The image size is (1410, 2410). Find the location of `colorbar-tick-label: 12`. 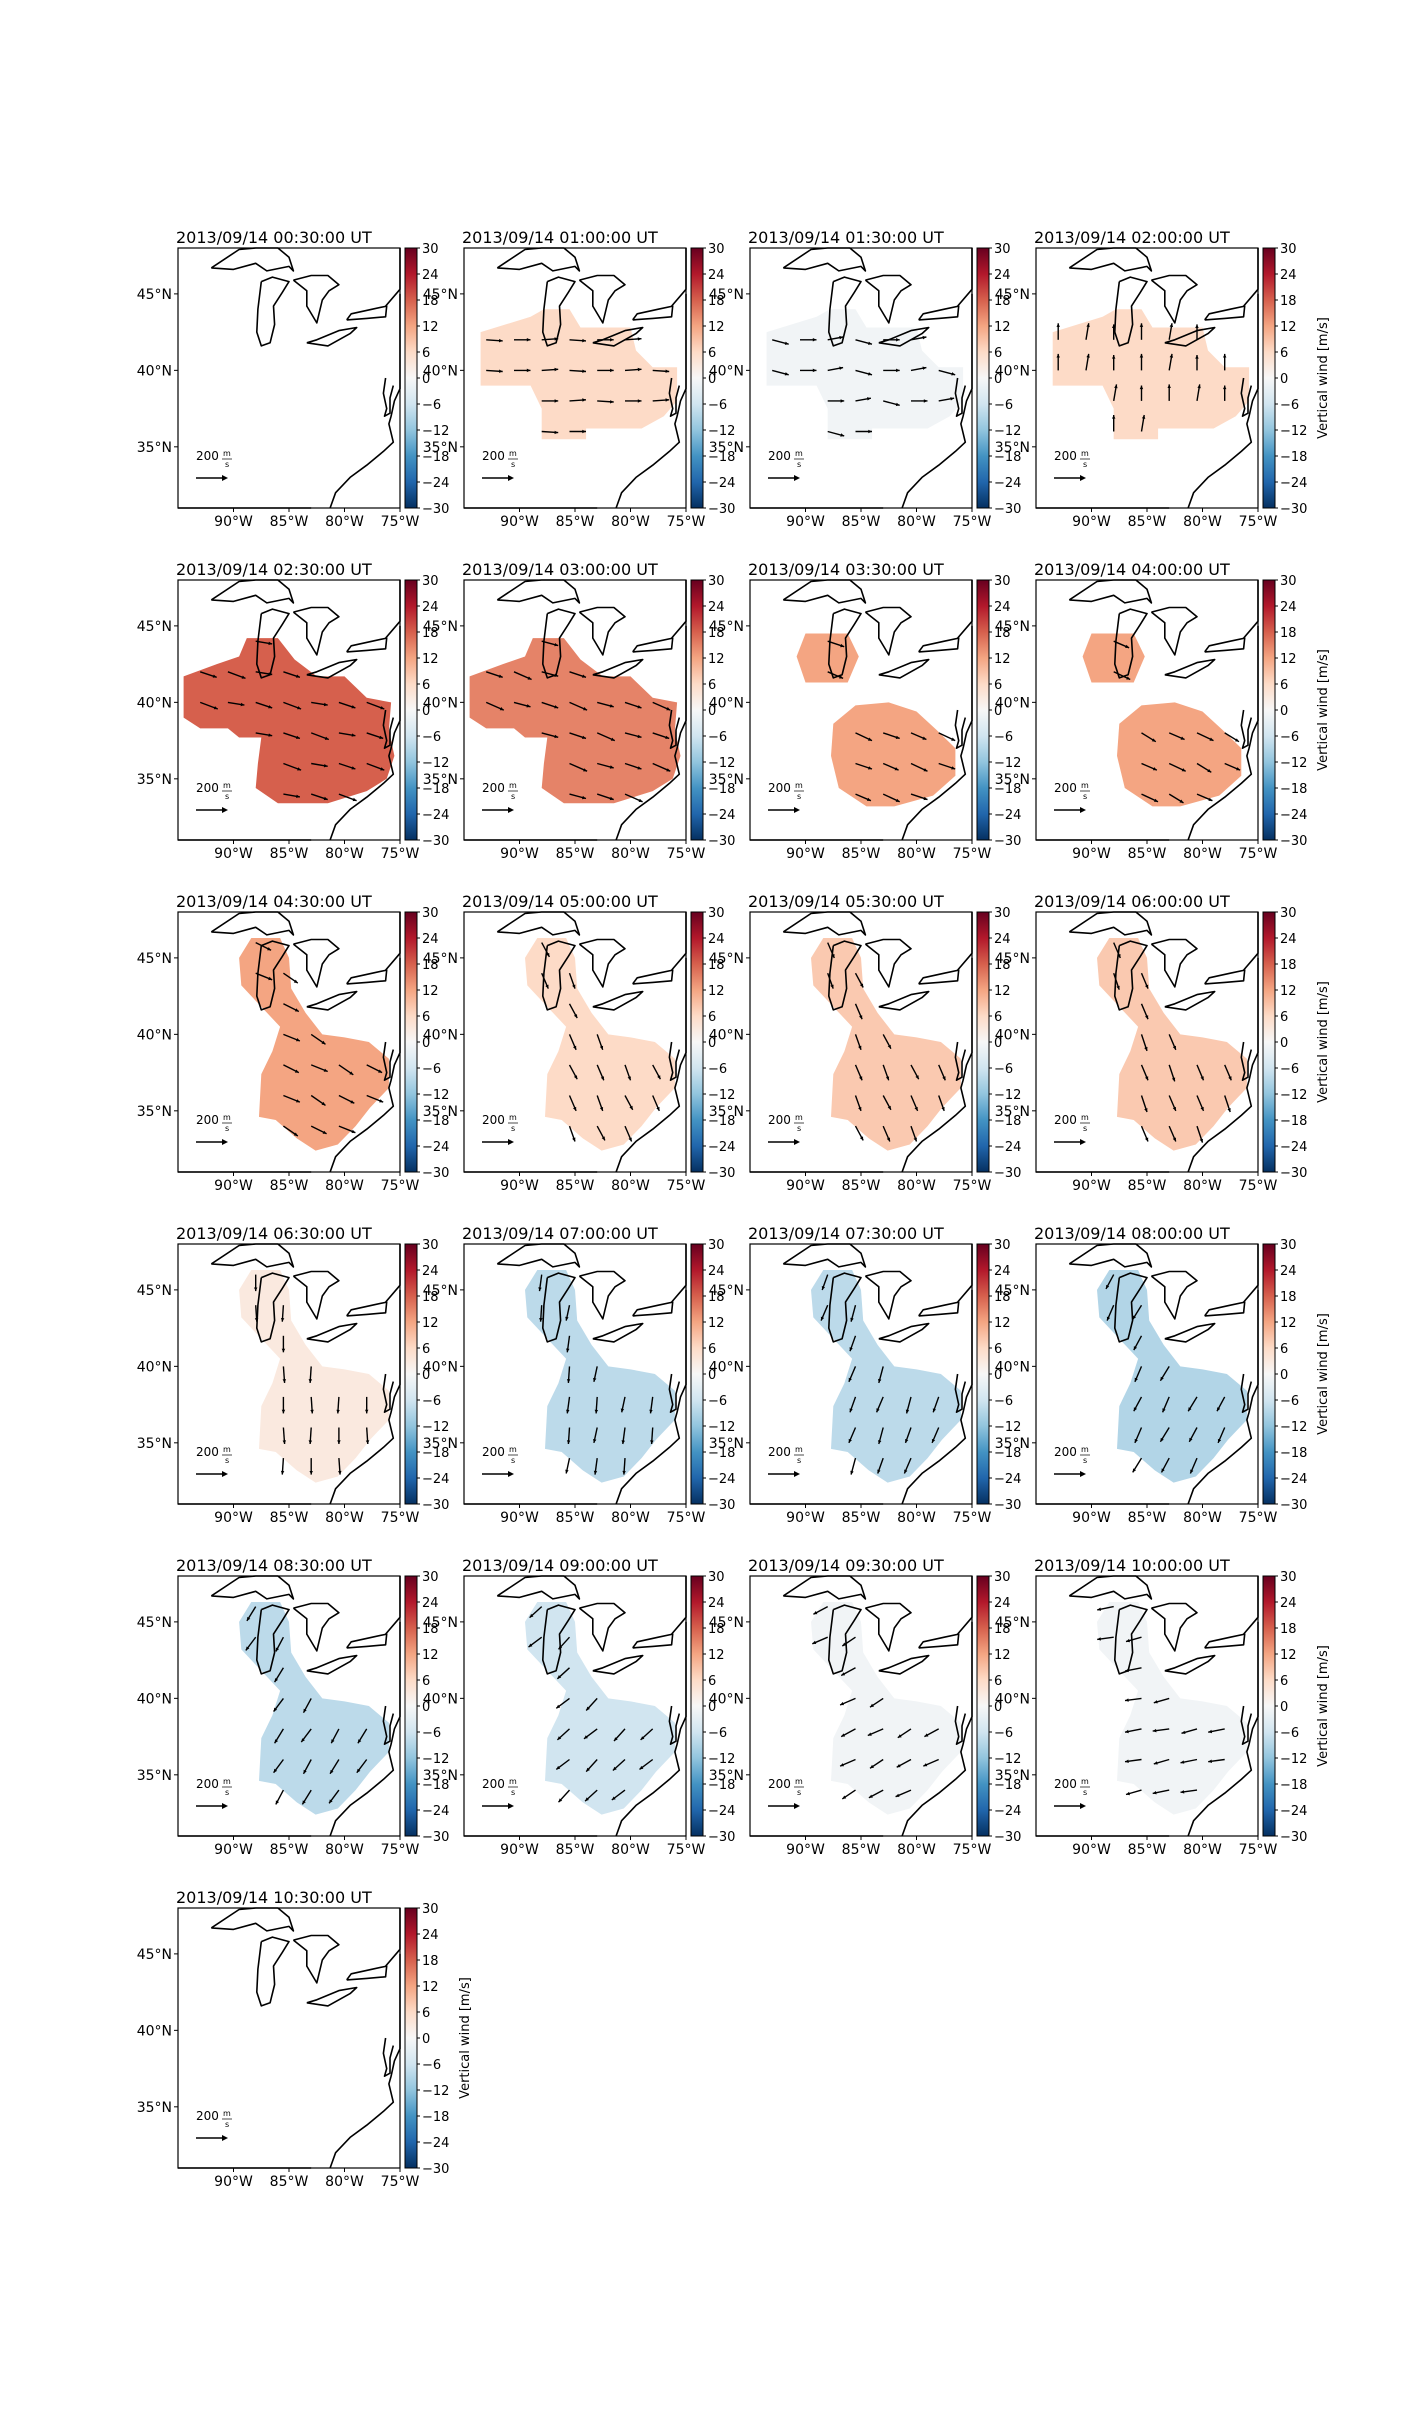

colorbar-tick-label: 12 is located at coordinates (716, 1655).